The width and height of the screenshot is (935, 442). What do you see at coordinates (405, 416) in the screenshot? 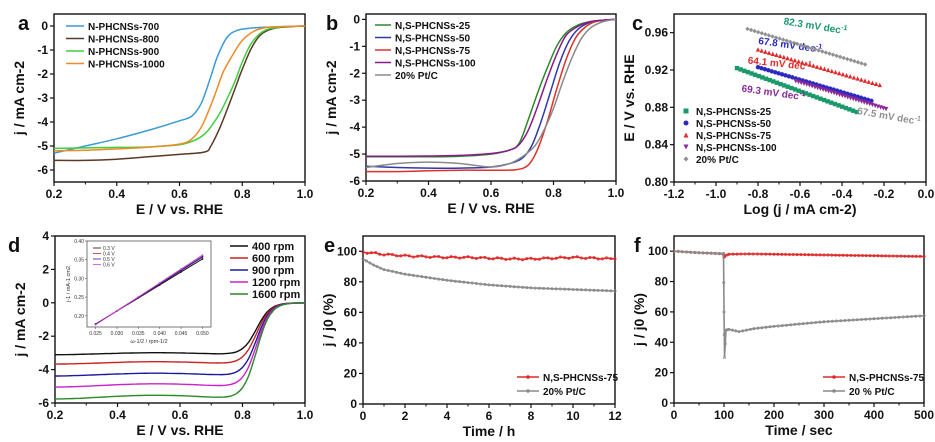
I see `x-tick-label: 2` at bounding box center [405, 416].